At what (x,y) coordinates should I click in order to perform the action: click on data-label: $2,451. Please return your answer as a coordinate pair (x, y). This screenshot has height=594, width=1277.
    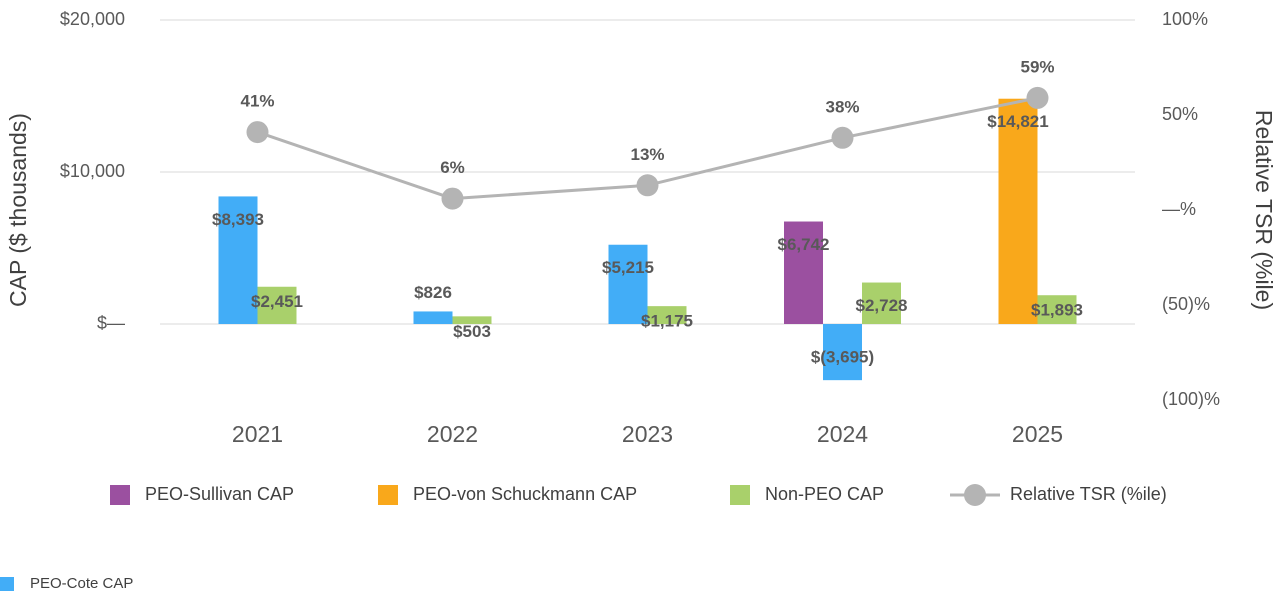
    Looking at the image, I should click on (277, 301).